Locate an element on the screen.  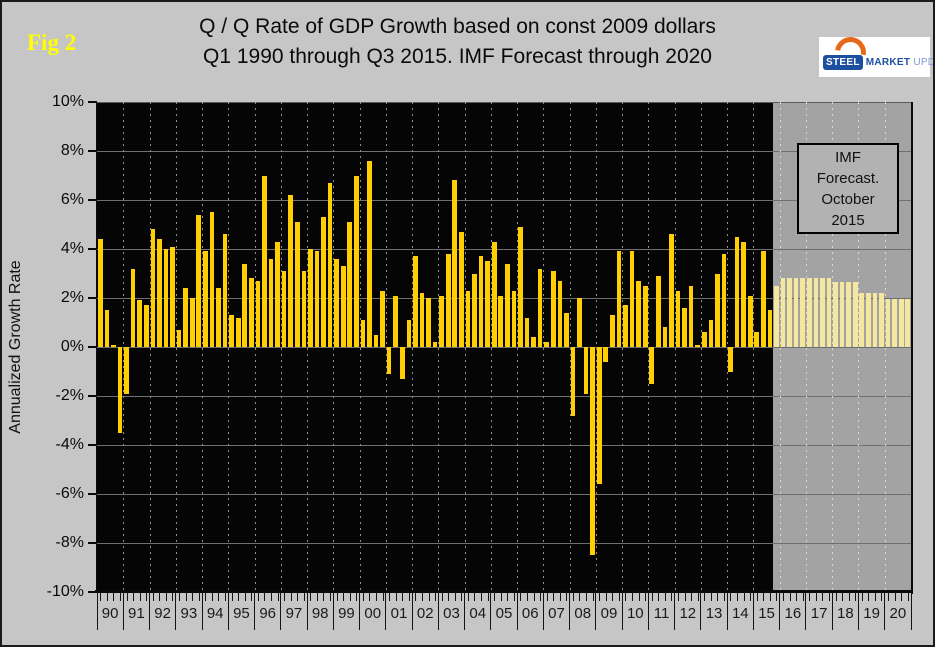
v-year-gridline-2005 is located at coordinates (491, 347).